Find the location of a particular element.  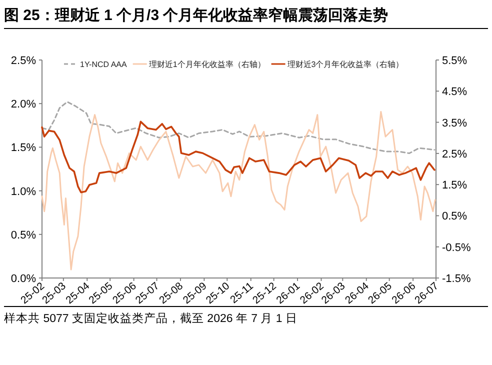

y2-tick-label: -0.5% is located at coordinates (456, 248).